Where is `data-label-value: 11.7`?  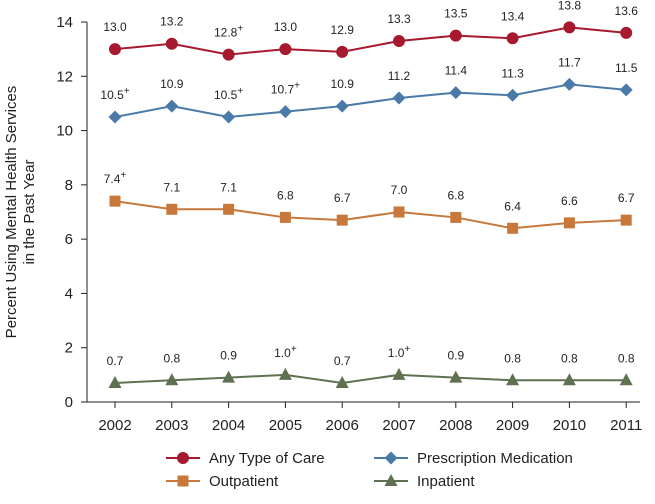
data-label-value: 11.7 is located at coordinates (569, 62).